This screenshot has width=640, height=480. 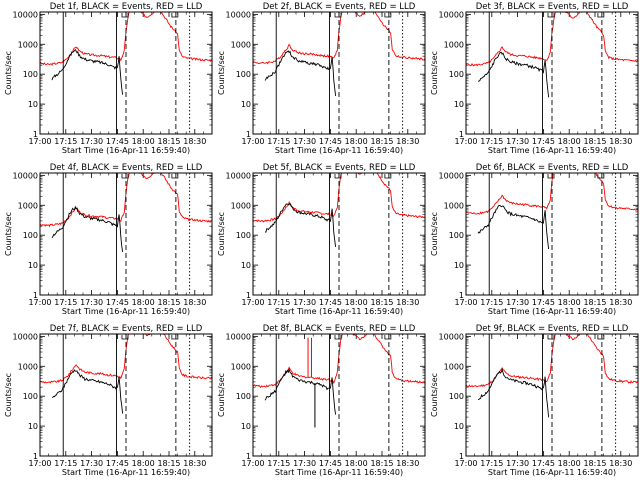 I want to click on panel-title: Det 4f, BLACK = Events, RED = LLD, so click(x=126, y=168).